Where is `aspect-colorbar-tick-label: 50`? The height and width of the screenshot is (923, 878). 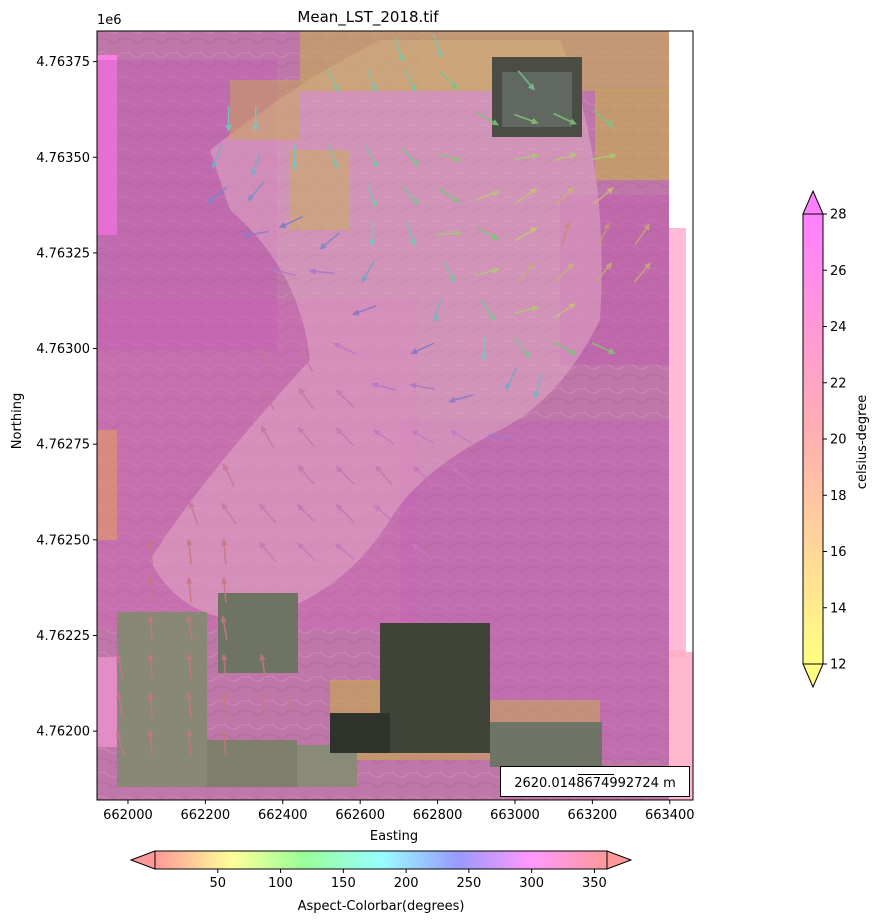
aspect-colorbar-tick-label: 50 is located at coordinates (218, 883).